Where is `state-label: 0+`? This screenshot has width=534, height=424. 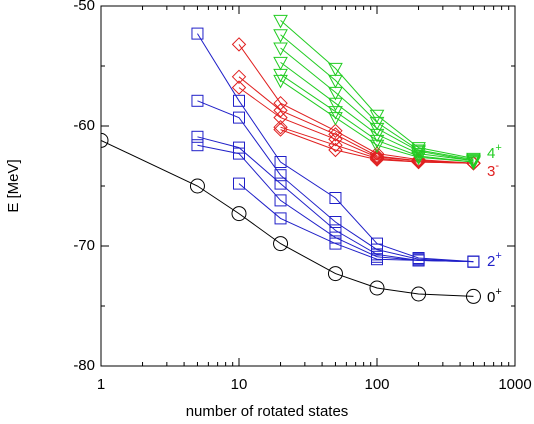 state-label: 0+ is located at coordinates (494, 296).